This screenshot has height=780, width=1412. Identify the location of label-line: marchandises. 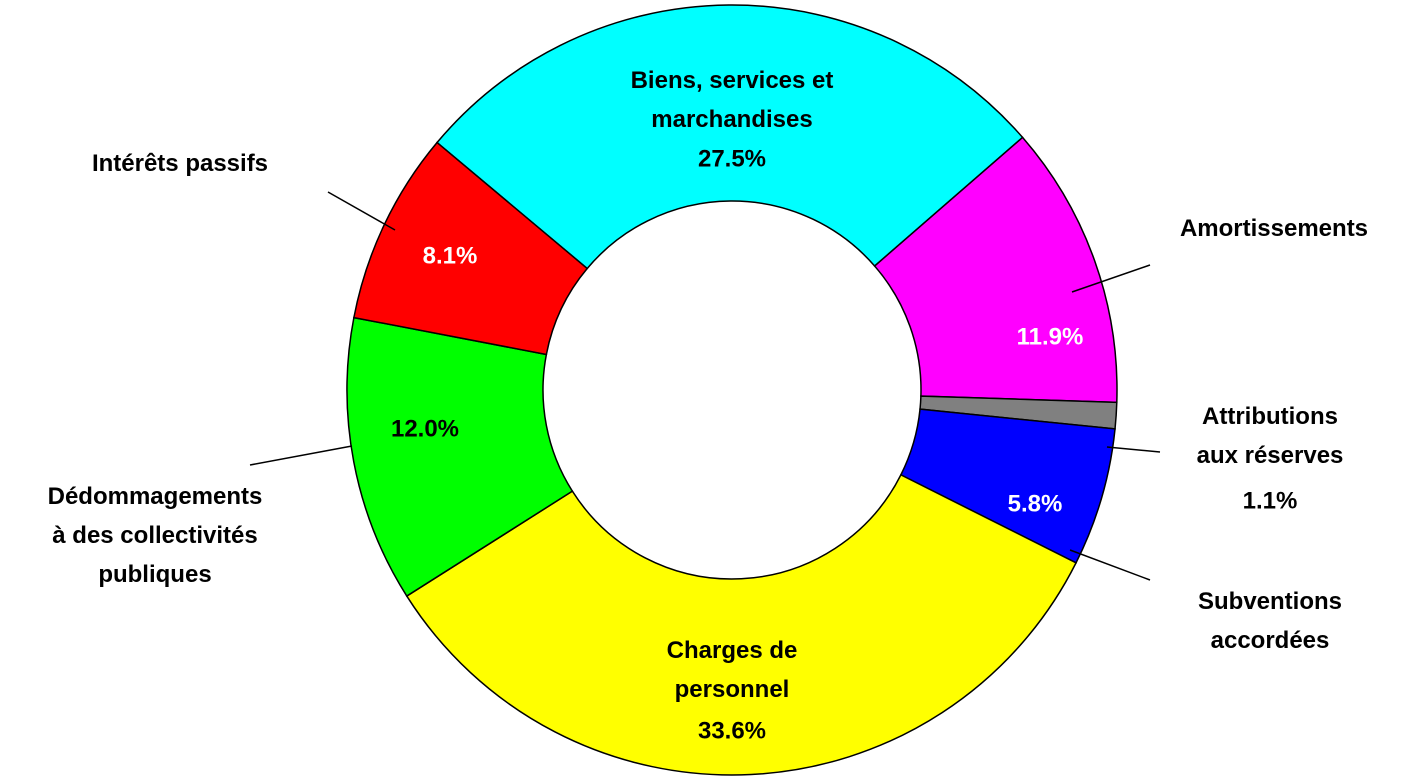
(731, 119).